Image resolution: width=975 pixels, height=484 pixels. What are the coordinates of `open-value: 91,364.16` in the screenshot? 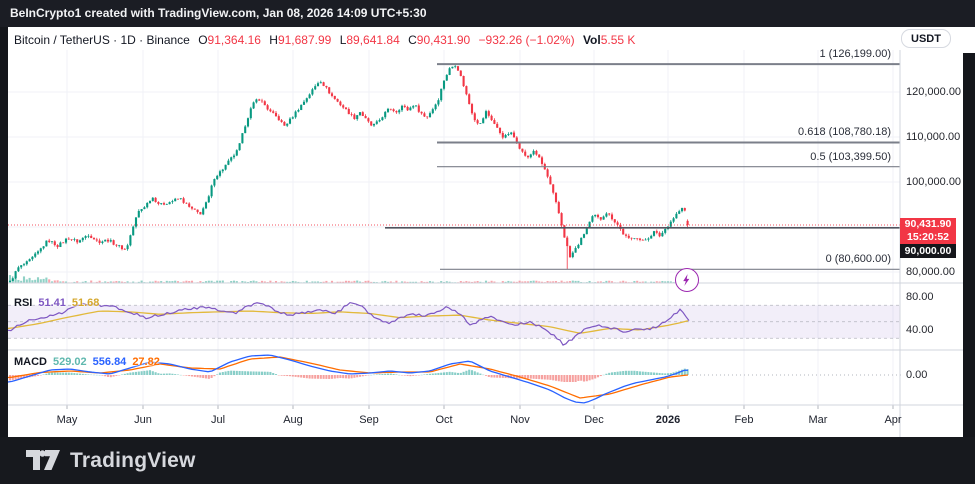 It's located at (234, 40).